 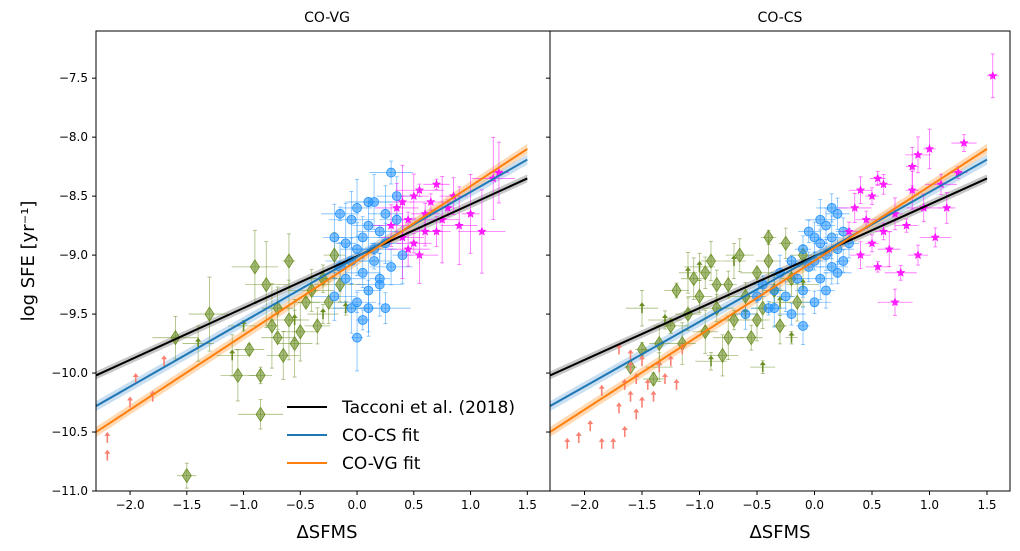 What do you see at coordinates (354, 464) in the screenshot?
I see `legend-entry-co-vg: CO-VG fit` at bounding box center [354, 464].